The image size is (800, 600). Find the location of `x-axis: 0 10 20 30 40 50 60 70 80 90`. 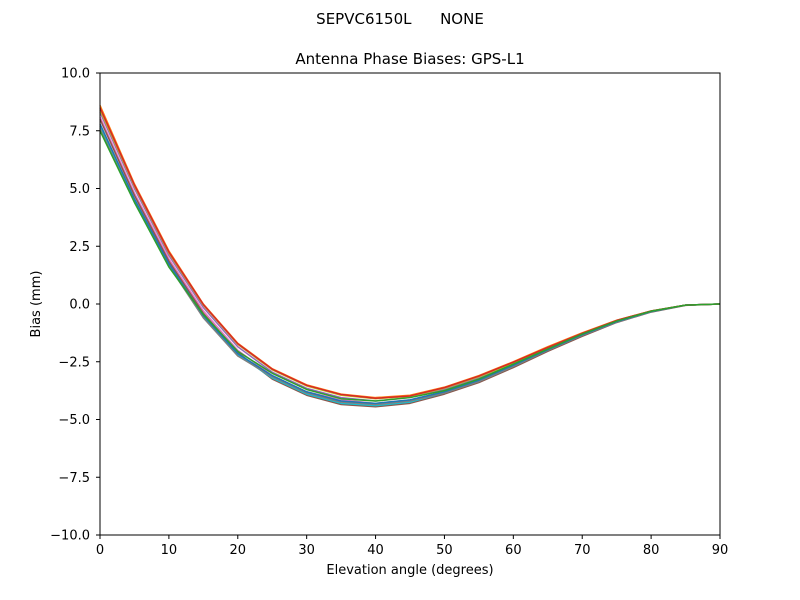

x-axis: 0 10 20 30 40 50 60 70 80 90 is located at coordinates (412, 546).